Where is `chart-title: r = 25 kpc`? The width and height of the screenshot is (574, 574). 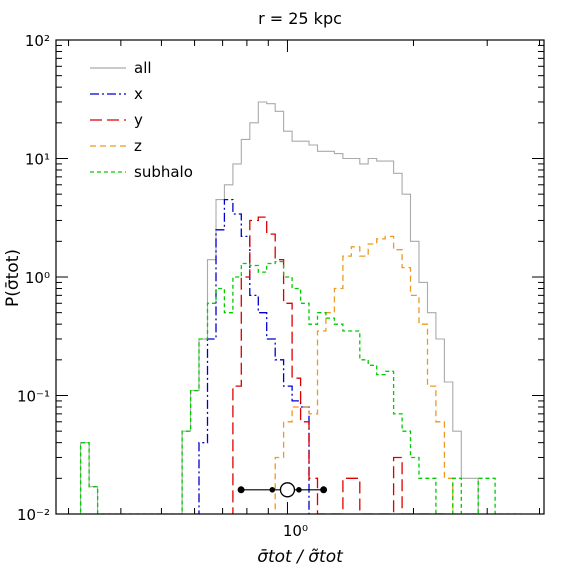
chart-title: r = 25 kpc is located at coordinates (300, 18).